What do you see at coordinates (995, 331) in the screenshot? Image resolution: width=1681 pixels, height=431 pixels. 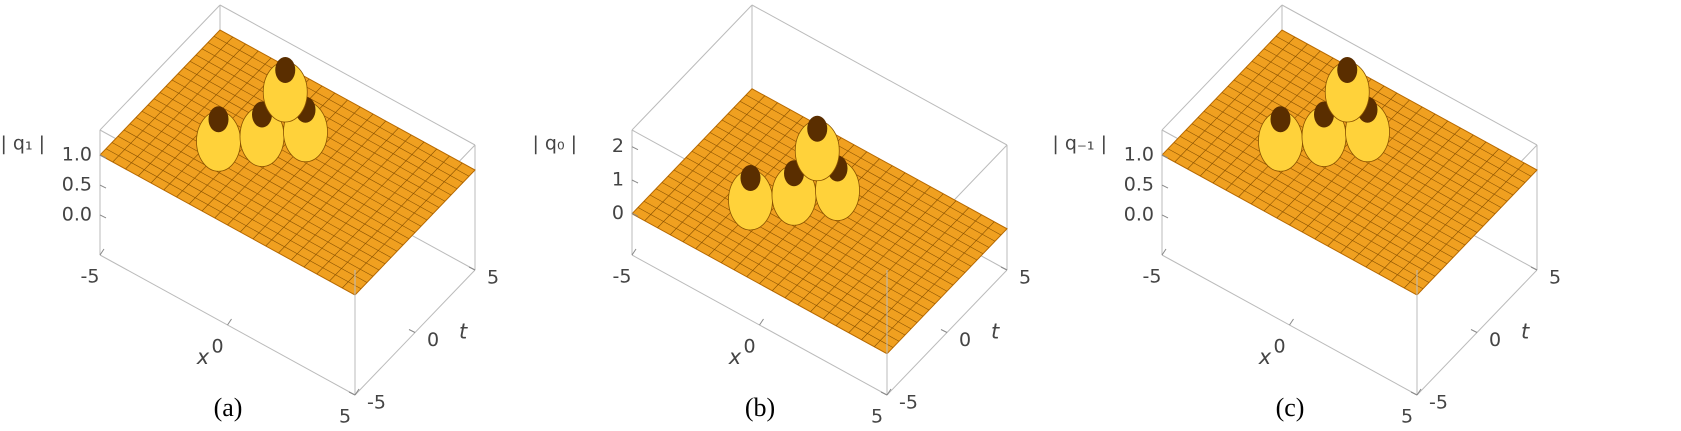 I see `t-axis-label: t` at bounding box center [995, 331].